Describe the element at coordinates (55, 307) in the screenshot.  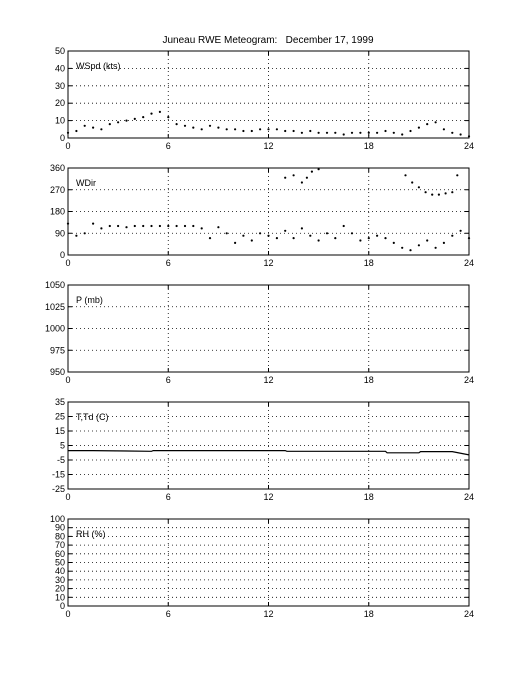
I see `y-tick-label: 1025` at that location.